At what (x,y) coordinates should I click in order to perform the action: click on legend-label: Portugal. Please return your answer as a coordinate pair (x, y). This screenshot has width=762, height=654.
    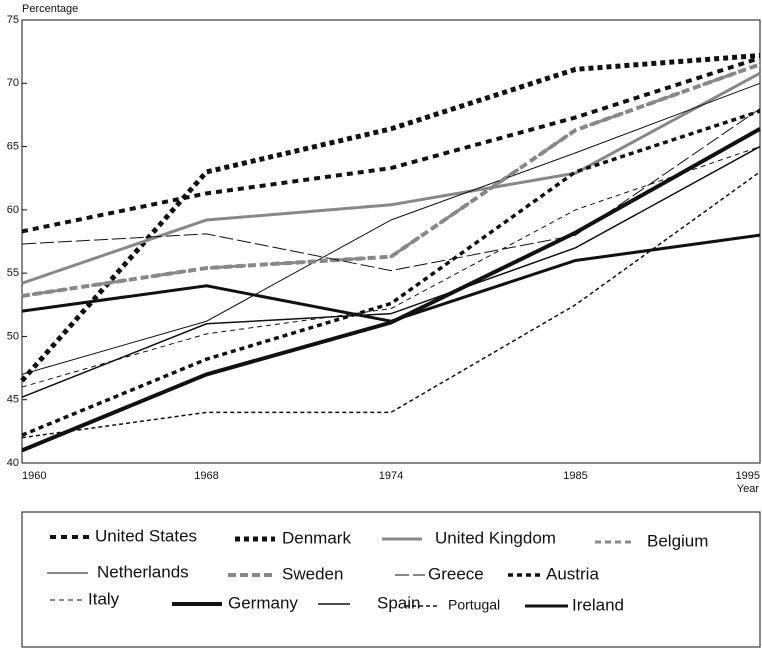
    Looking at the image, I should click on (474, 605).